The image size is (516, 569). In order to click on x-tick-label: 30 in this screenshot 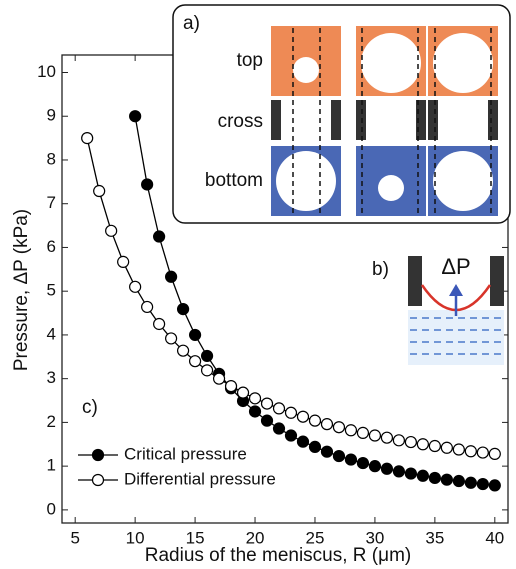, I will do `click(374, 537)`.